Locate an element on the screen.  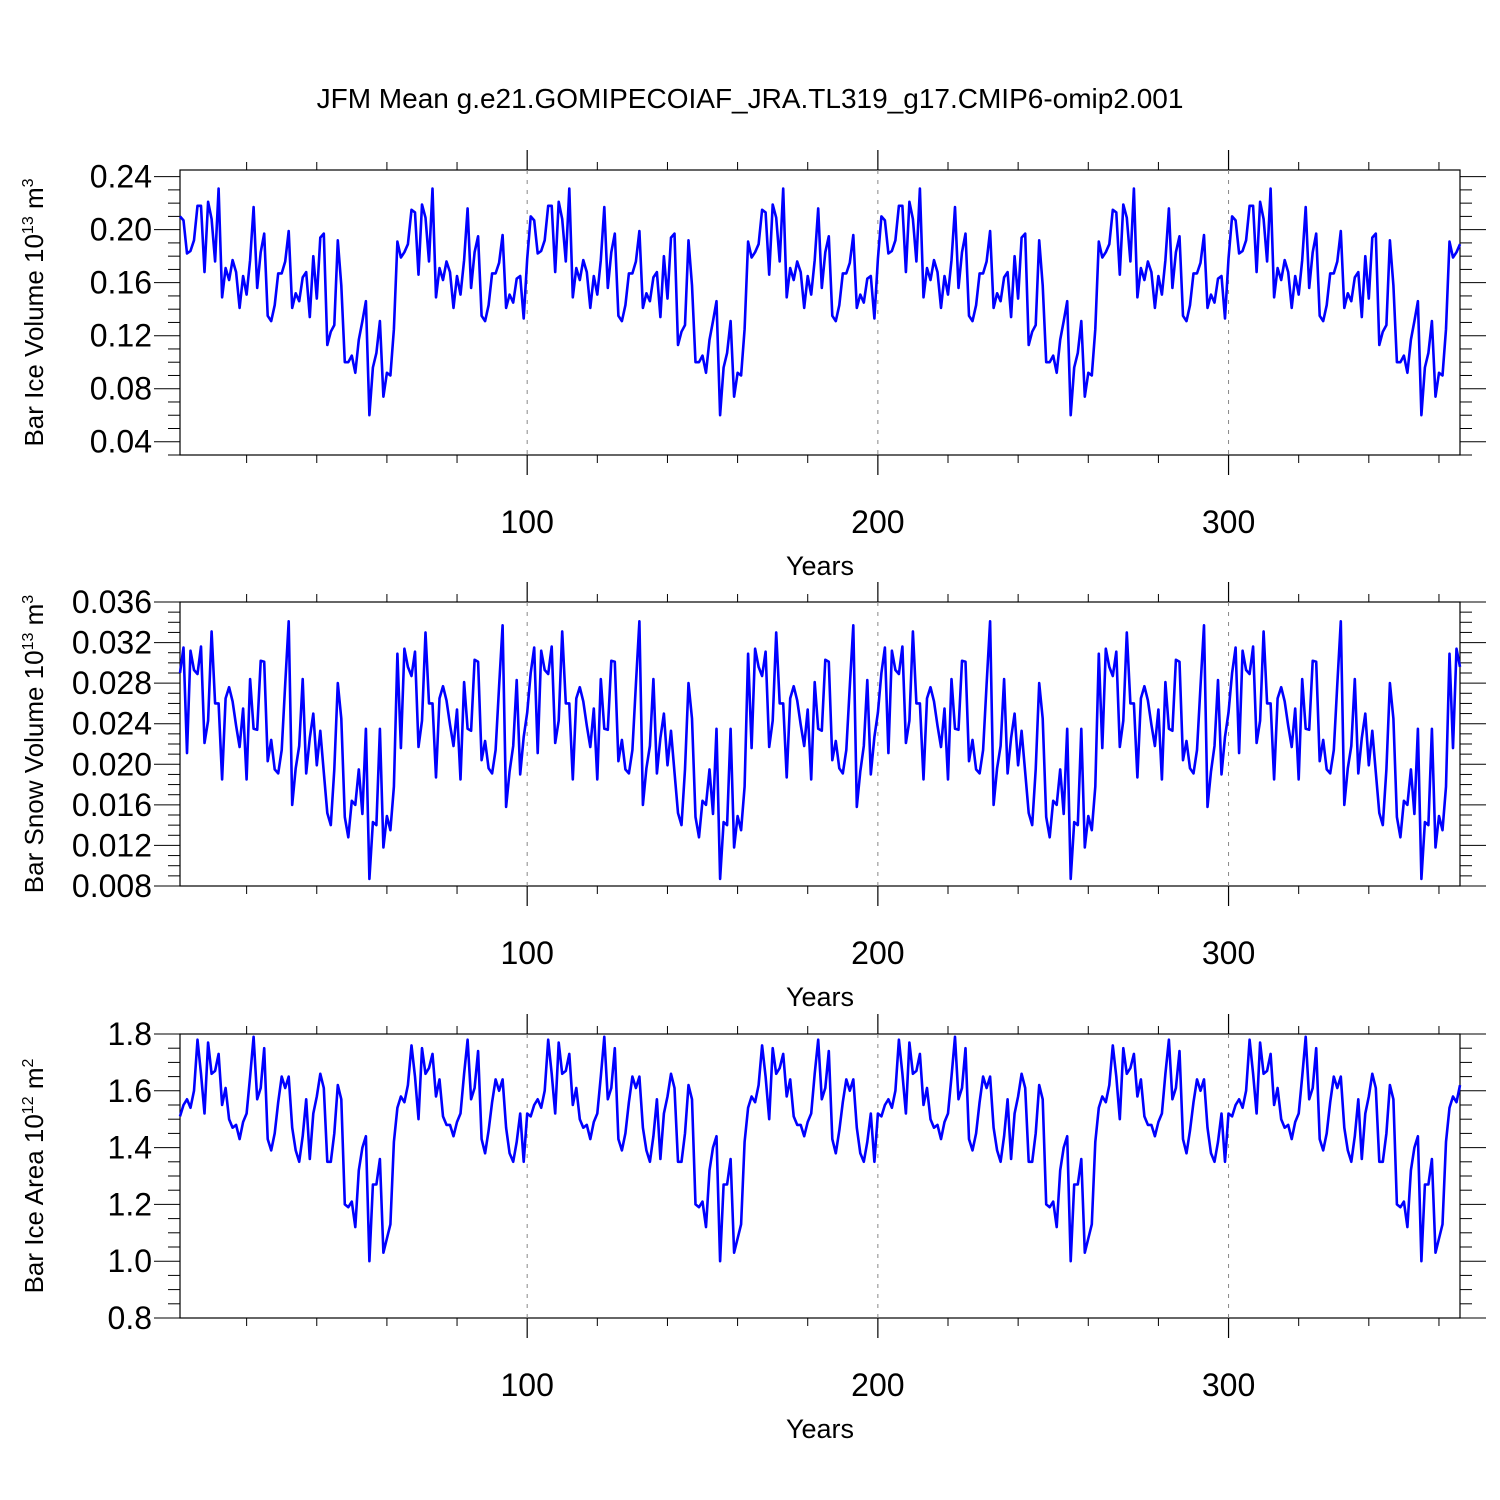
y-tick-label: 0.028 is located at coordinates (112, 683).